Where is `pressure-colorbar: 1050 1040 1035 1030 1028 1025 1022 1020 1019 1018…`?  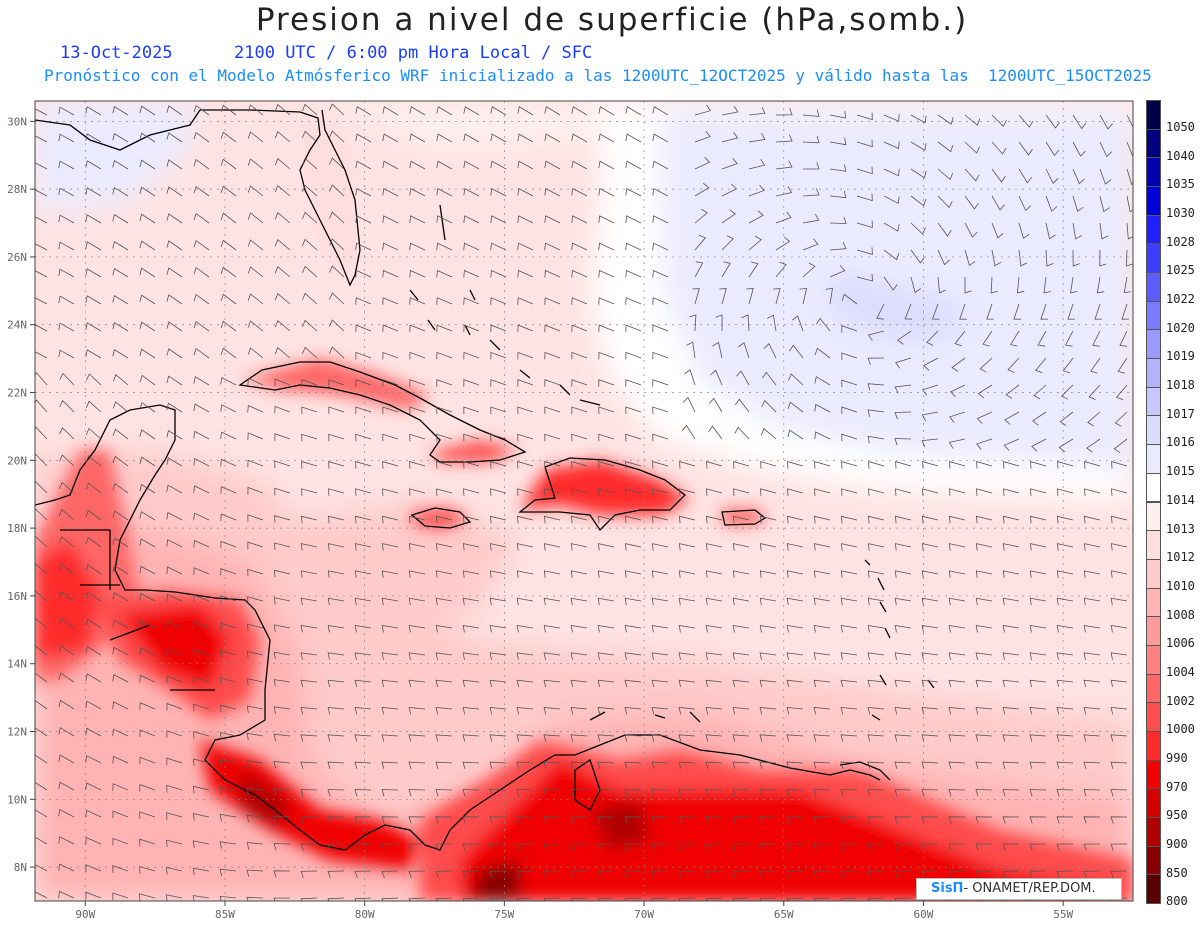
pressure-colorbar: 1050 1040 1035 1030 1028 1025 1022 1020 1019 1018… is located at coordinates (1173, 503).